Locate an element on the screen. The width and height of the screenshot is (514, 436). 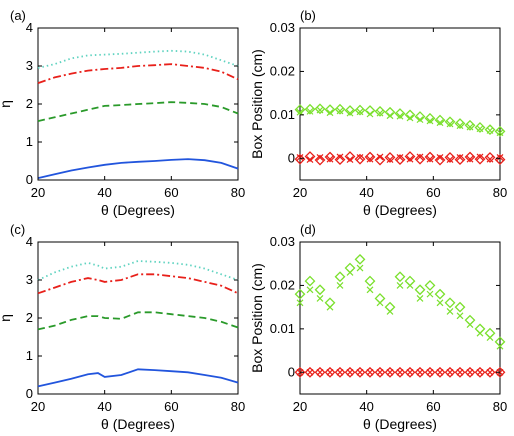
y-tick-label: 0 is located at coordinates (29, 179).